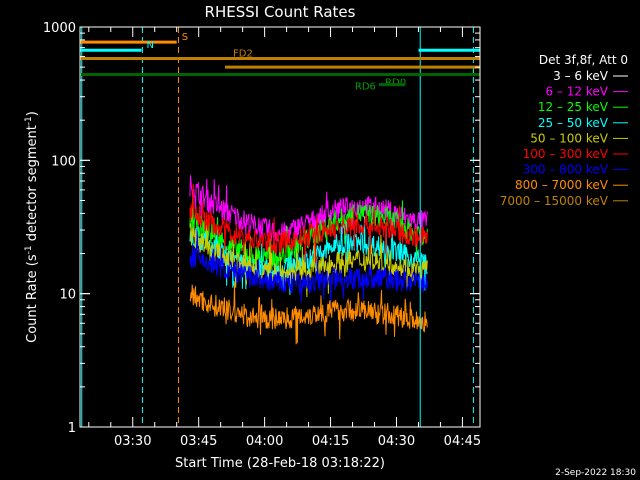 The width and height of the screenshot is (640, 480). I want to click on y-axis-label-sup1: -1, so click(29, 249).